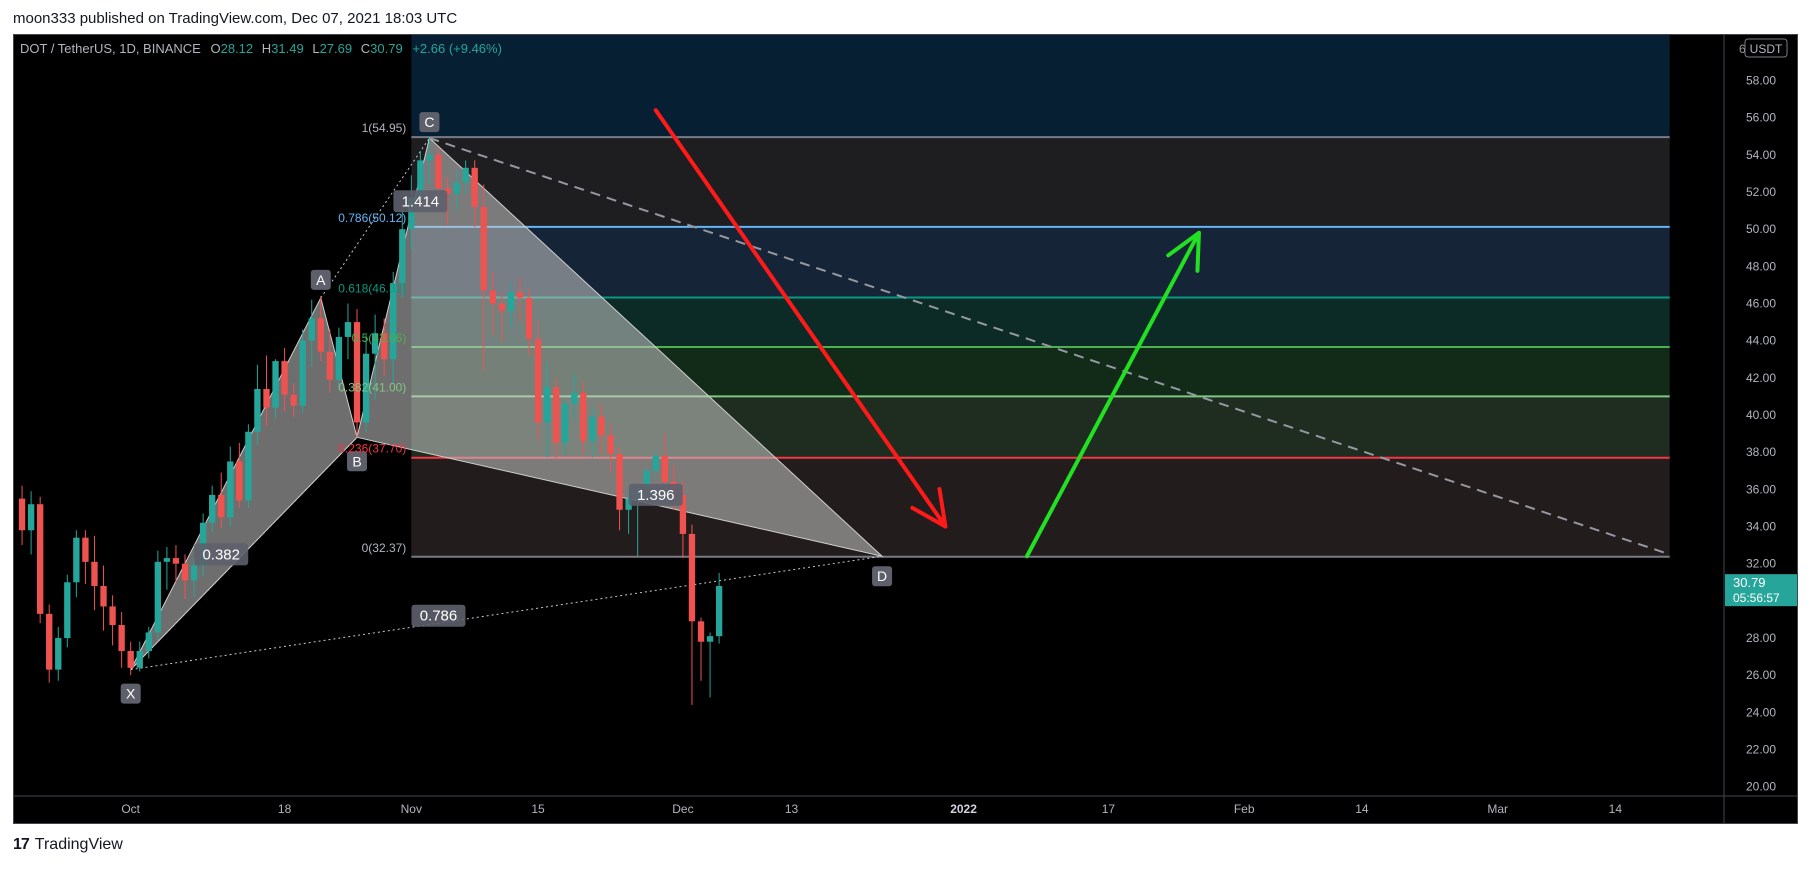 Image resolution: width=1813 pixels, height=870 pixels. What do you see at coordinates (221, 554) in the screenshot?
I see `ratio-label-0.382: 0.382` at bounding box center [221, 554].